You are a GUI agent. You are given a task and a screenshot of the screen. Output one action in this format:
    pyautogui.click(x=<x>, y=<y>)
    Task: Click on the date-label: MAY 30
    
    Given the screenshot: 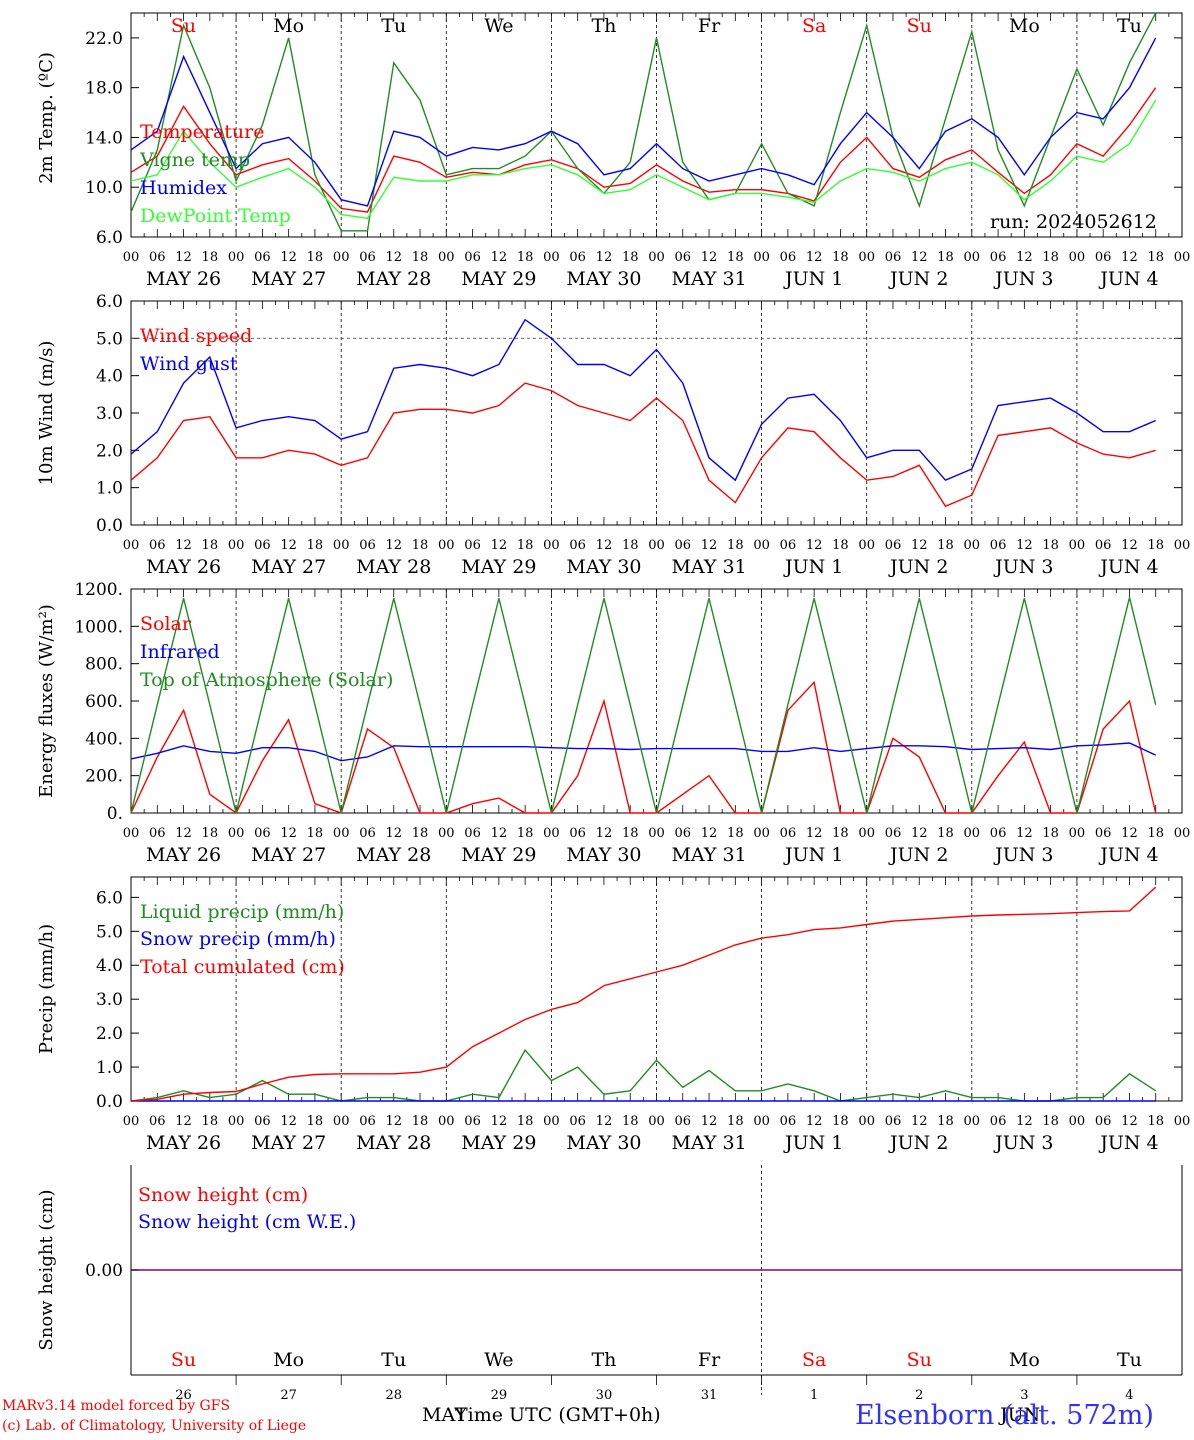 What is the action you would take?
    pyautogui.click(x=603, y=1143)
    